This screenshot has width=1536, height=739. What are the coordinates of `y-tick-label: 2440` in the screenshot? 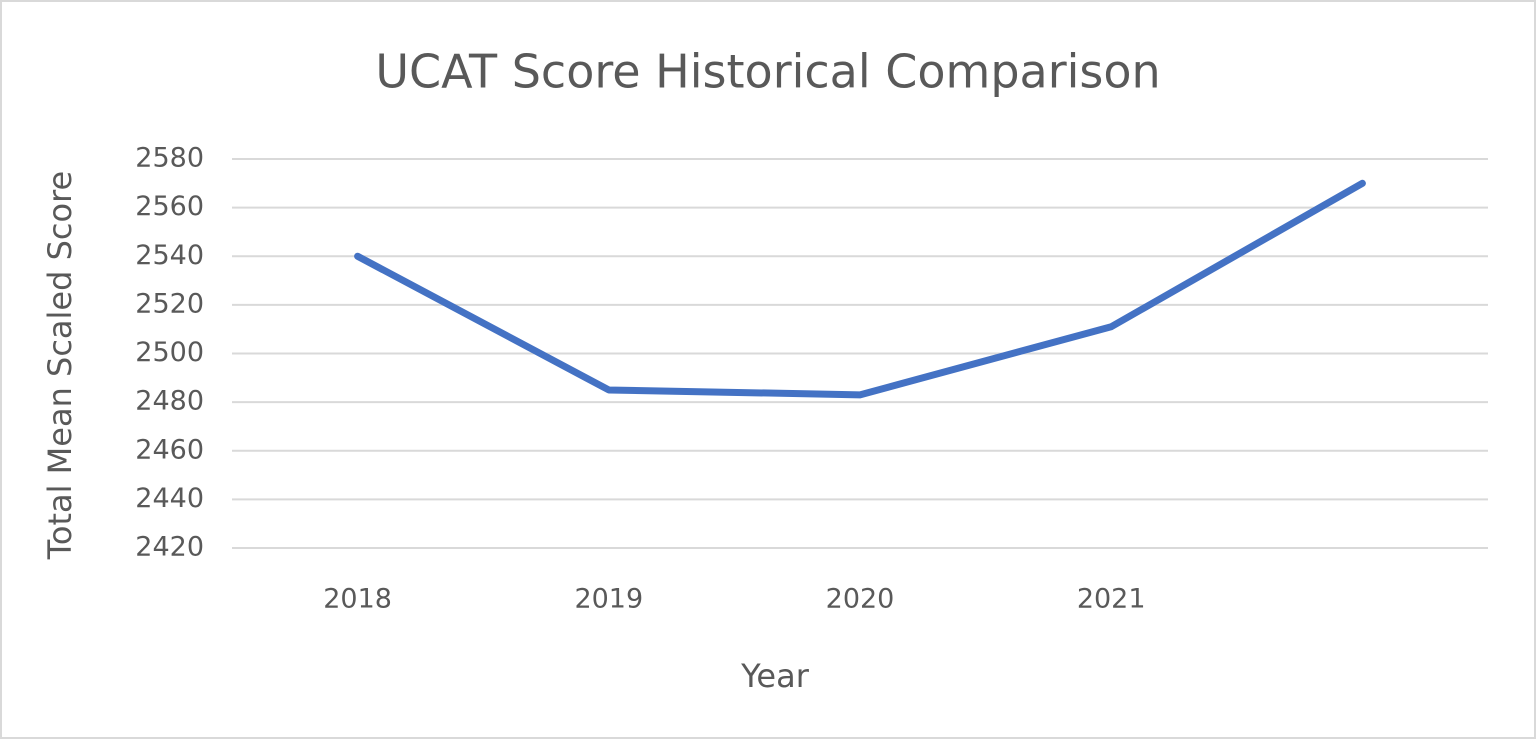 It's located at (169, 498).